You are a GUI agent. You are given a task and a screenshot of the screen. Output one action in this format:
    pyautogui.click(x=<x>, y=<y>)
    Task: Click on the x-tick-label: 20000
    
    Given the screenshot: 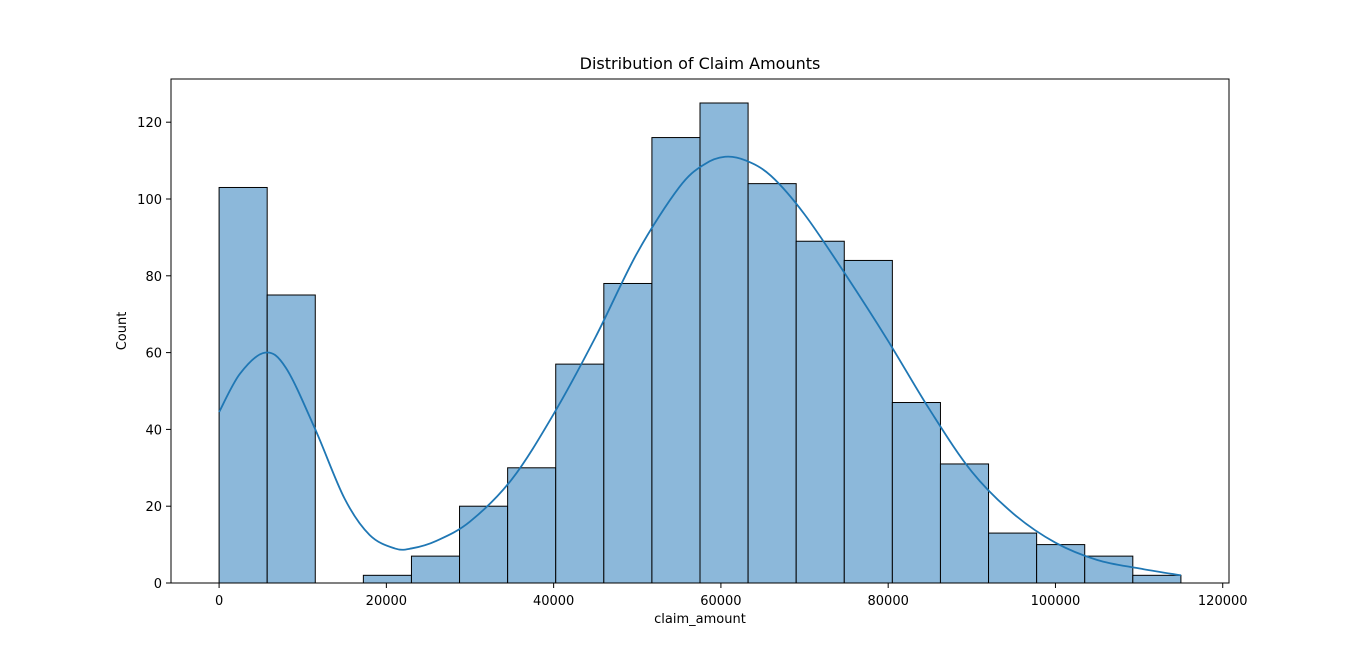 What is the action you would take?
    pyautogui.click(x=386, y=601)
    